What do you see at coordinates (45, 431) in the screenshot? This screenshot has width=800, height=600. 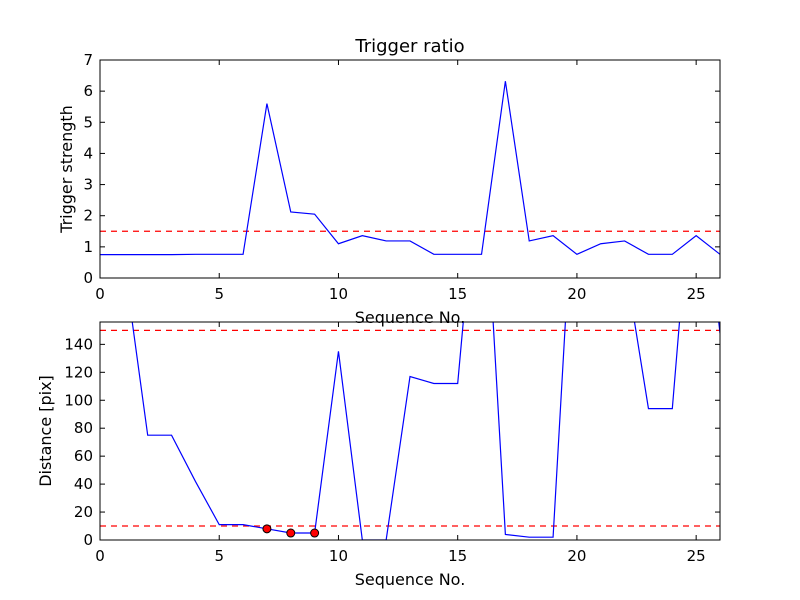 I see `y-axis-label: Distance [pix]` at bounding box center [45, 431].